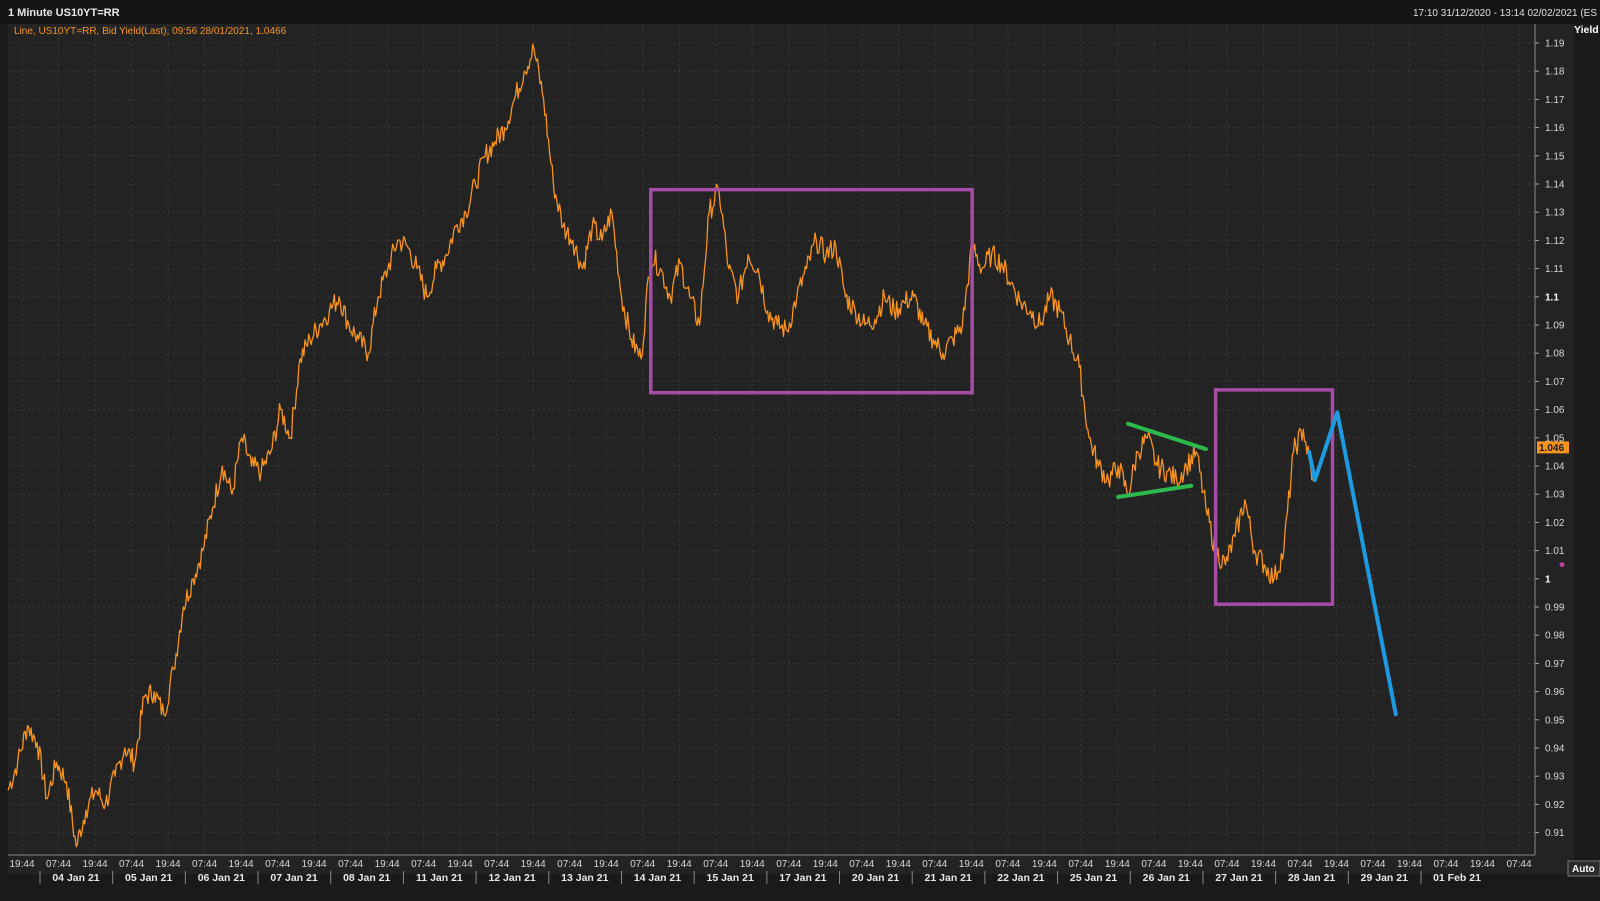 Image resolution: width=1600 pixels, height=901 pixels. I want to click on x-date-label: 22 Jan 21, so click(1020, 878).